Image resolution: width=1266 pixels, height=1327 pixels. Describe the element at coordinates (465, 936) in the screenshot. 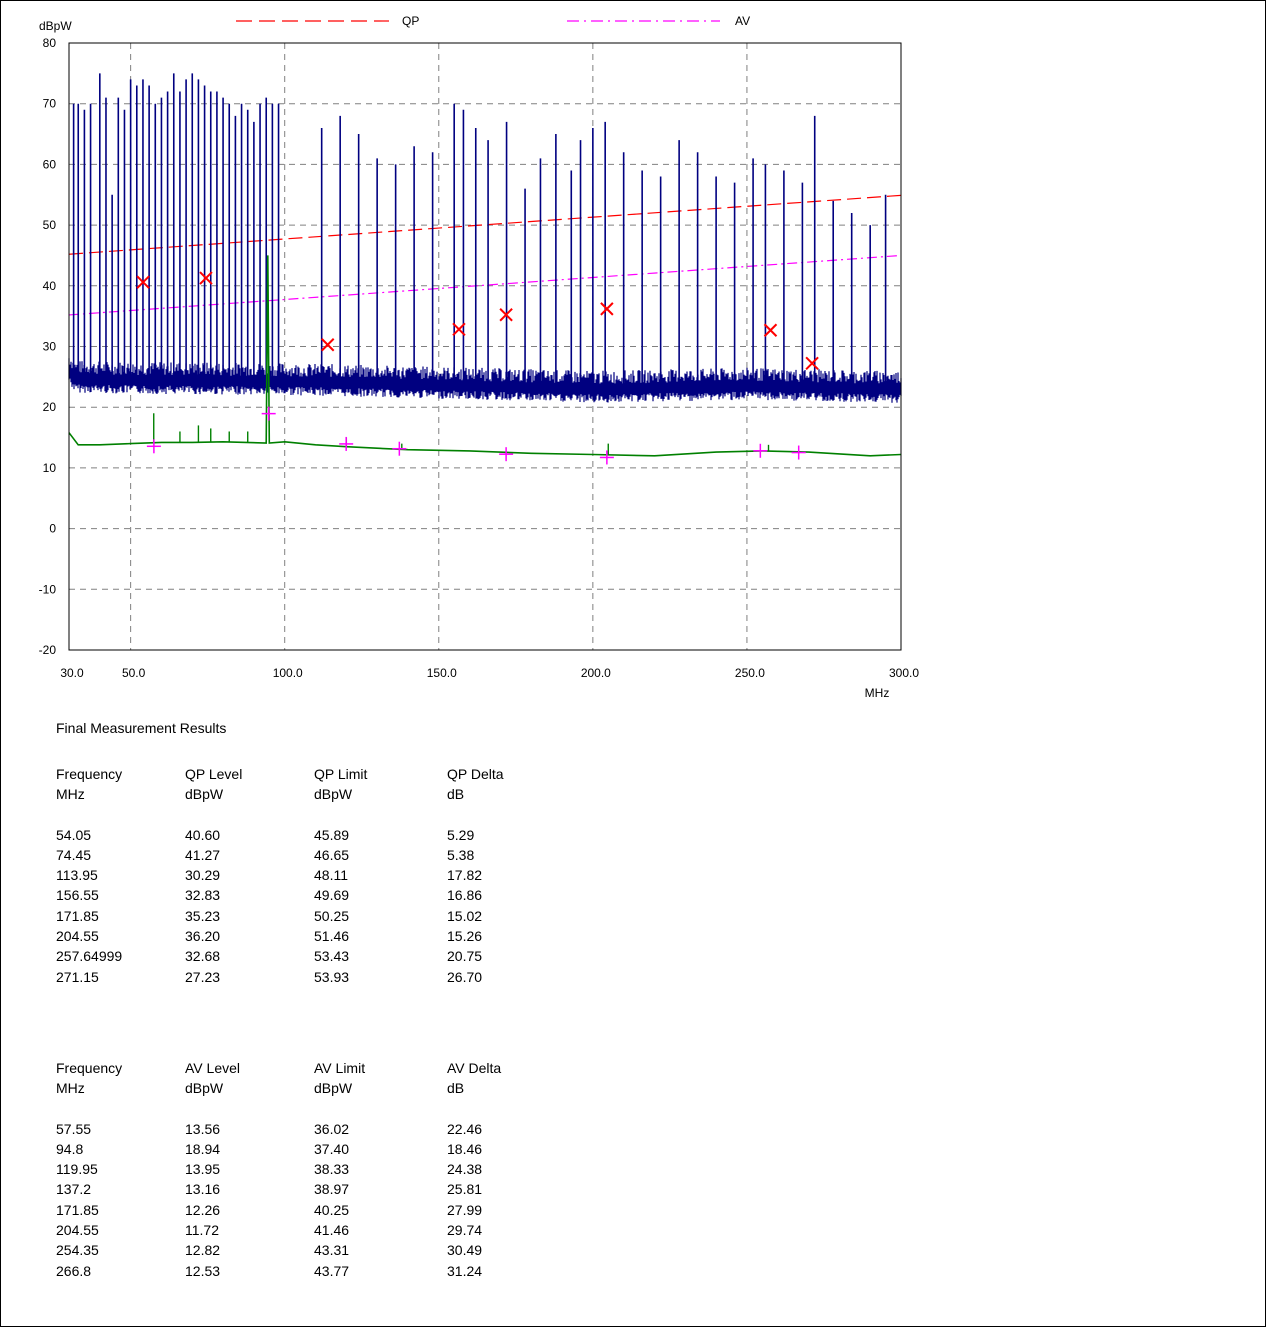

I see `qp-cell: 15.26` at that location.